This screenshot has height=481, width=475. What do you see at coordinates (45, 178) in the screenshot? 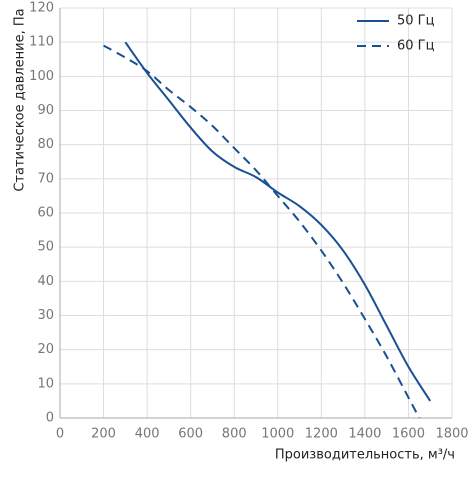
I see `y-tick-label: 70` at bounding box center [45, 178].